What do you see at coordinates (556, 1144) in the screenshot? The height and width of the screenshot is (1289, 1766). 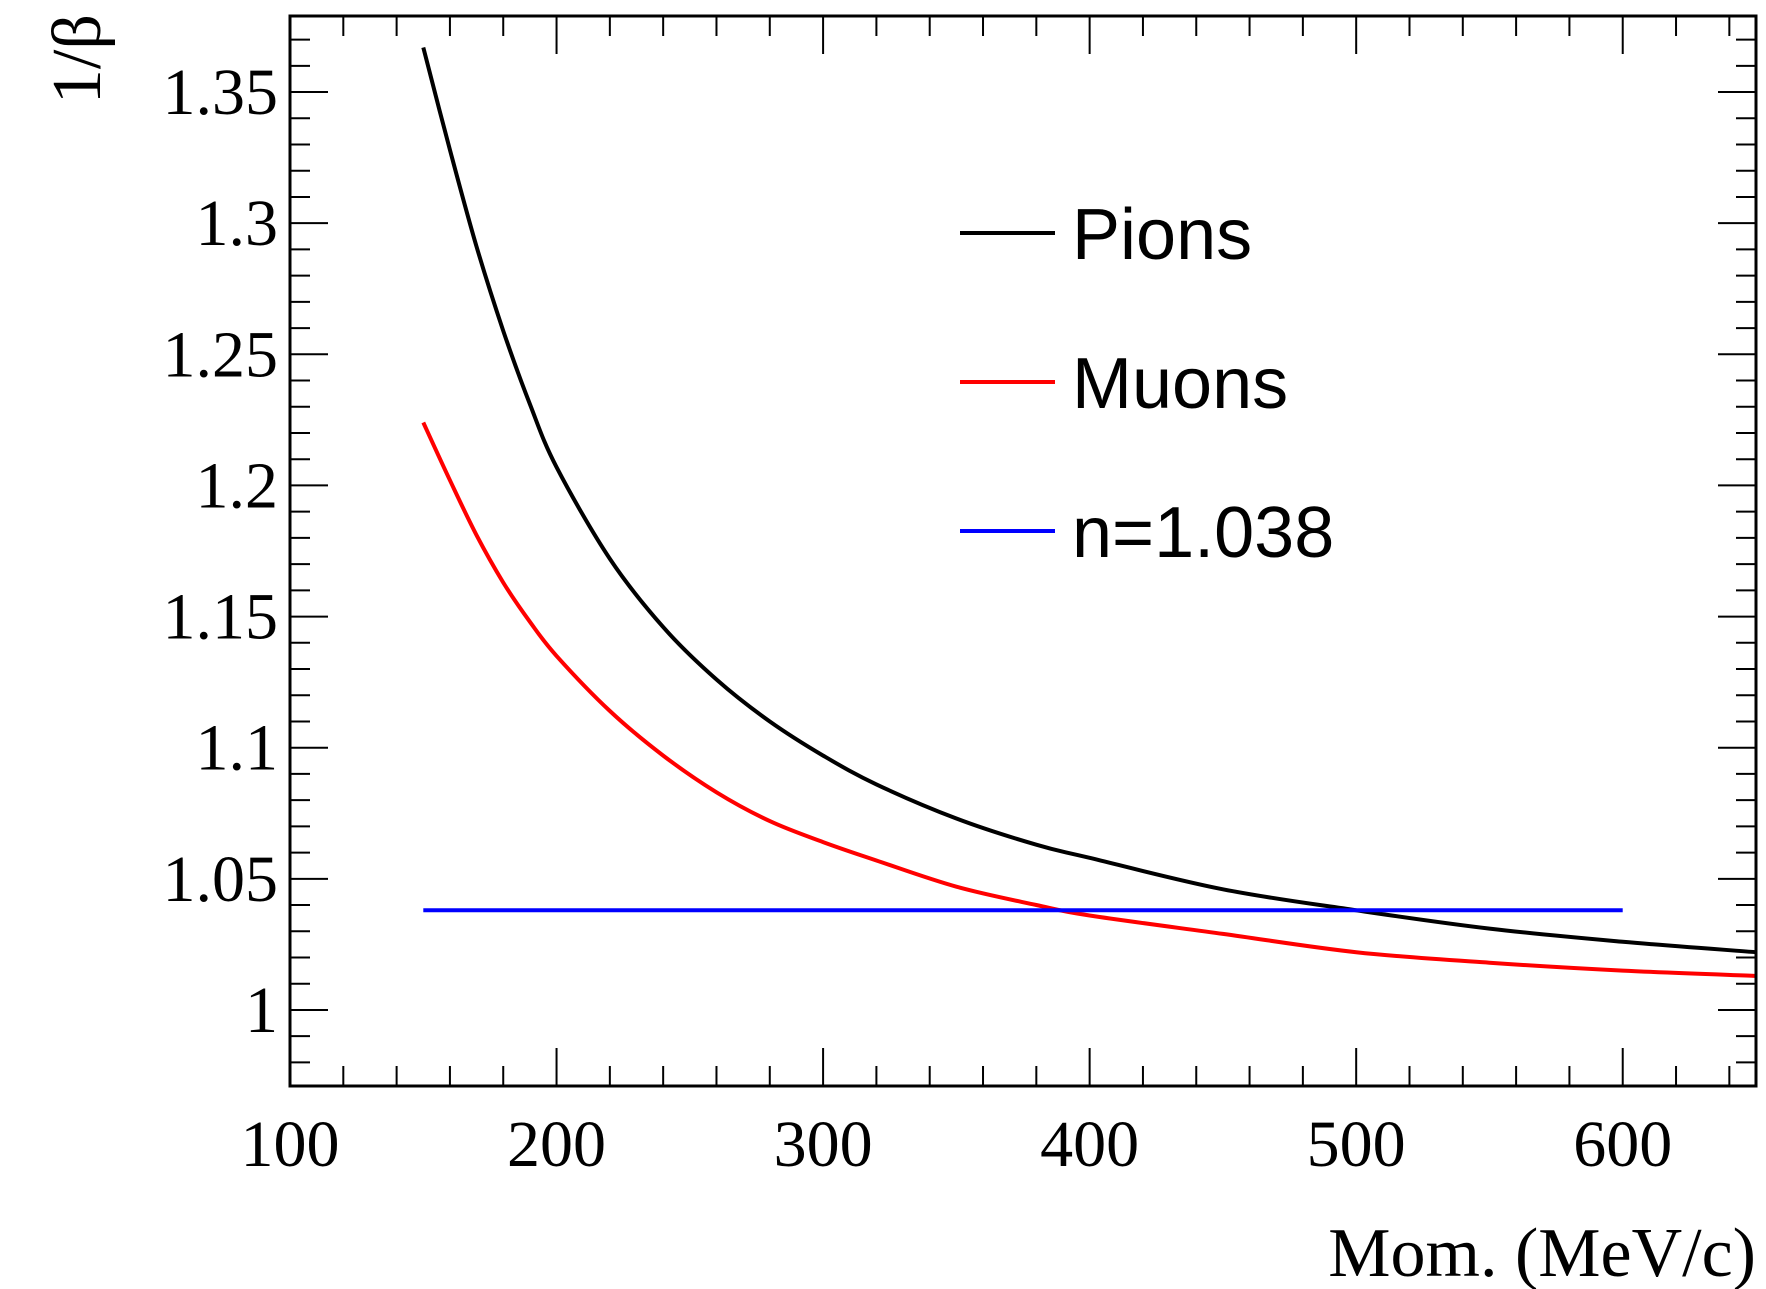 I see `x-tick-label: 200` at bounding box center [556, 1144].